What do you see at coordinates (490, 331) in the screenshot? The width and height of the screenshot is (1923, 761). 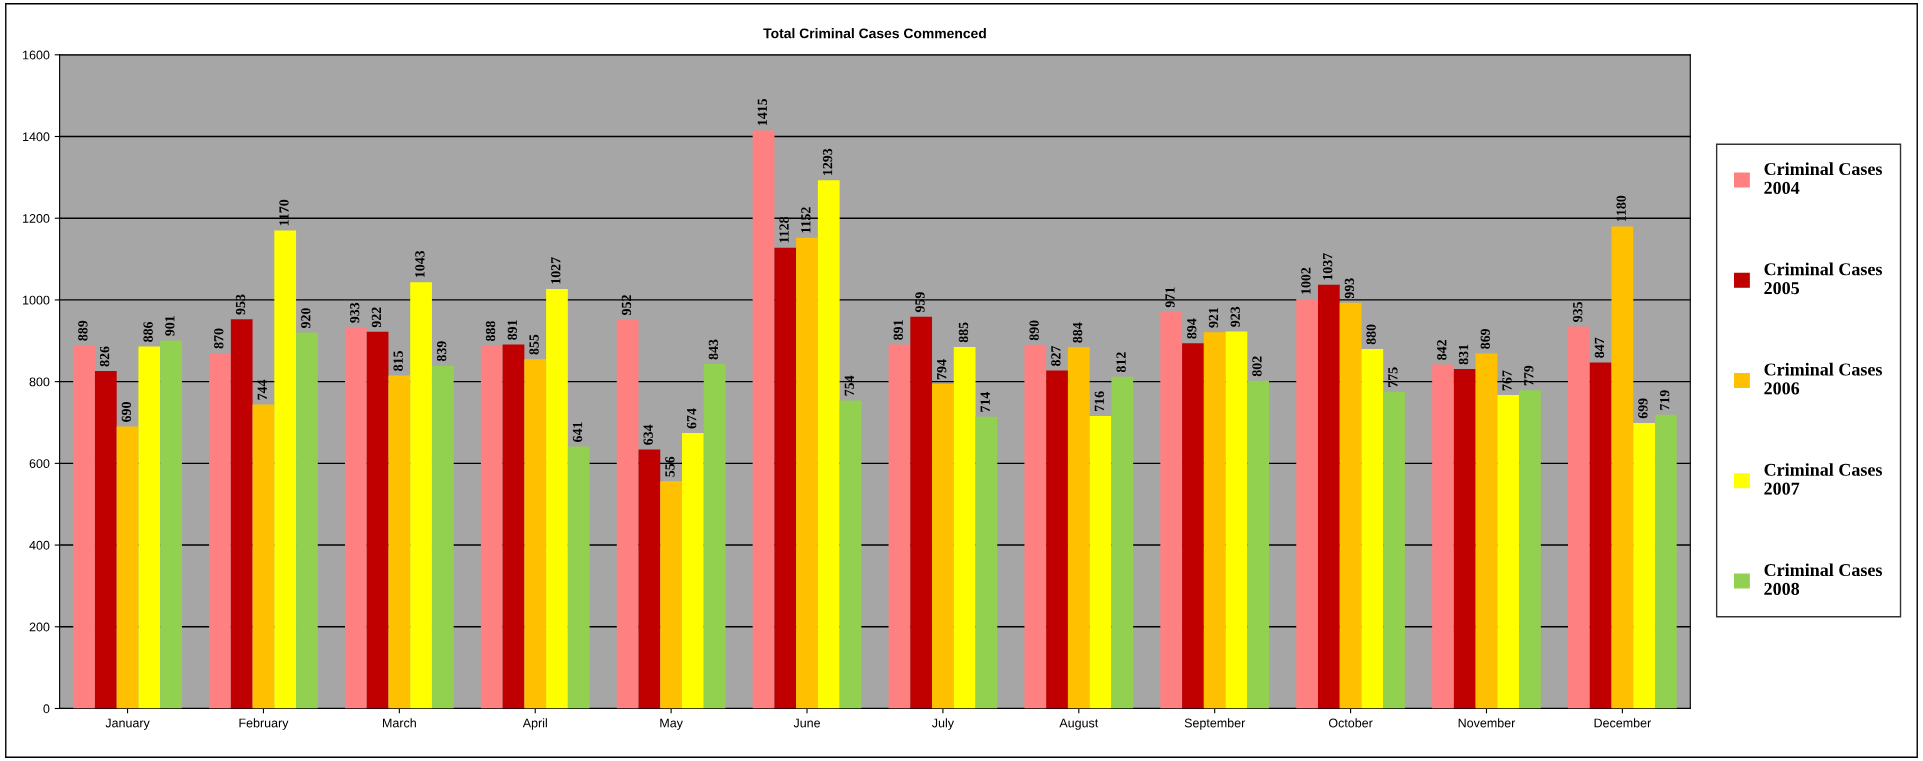 I see `data-label: 888` at bounding box center [490, 331].